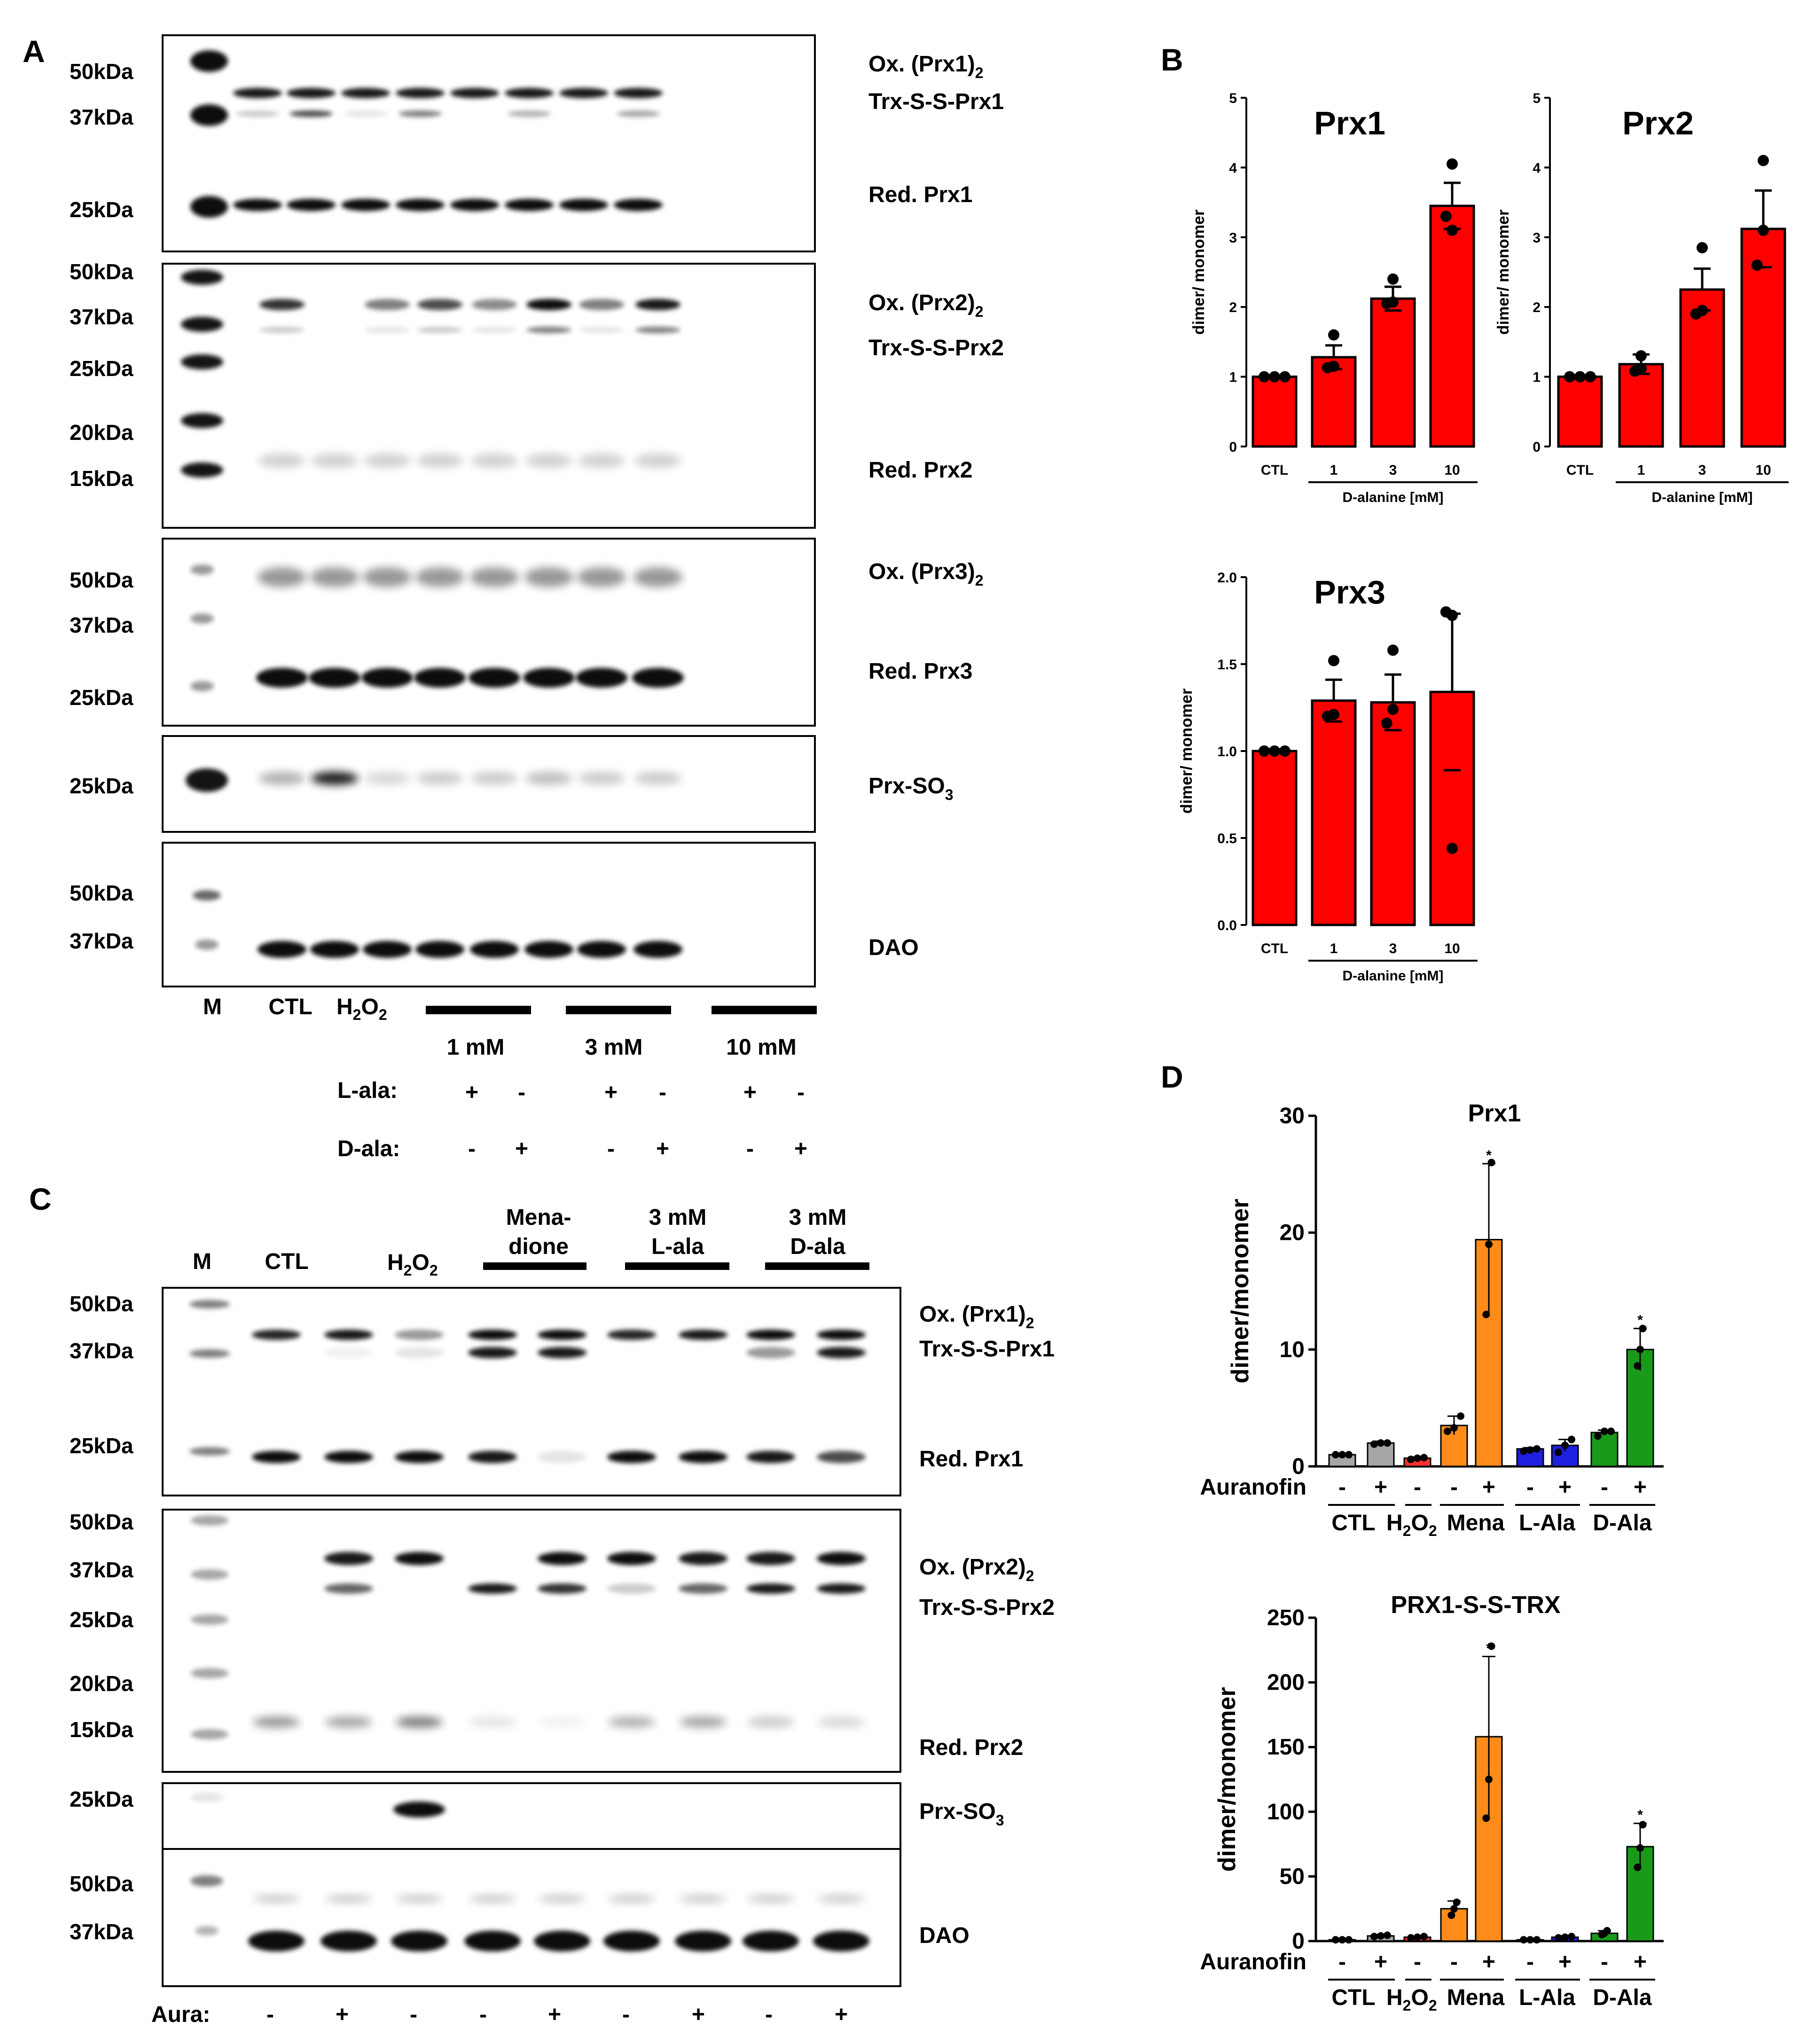 The width and height of the screenshot is (1799, 2044). Describe the element at coordinates (1274, 412) in the screenshot. I see `bar` at that location.